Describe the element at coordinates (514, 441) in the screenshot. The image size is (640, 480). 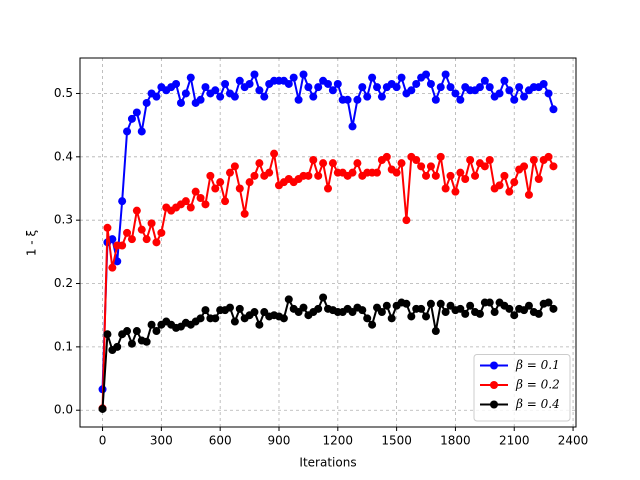
I see `x-tick-label: 2100` at that location.